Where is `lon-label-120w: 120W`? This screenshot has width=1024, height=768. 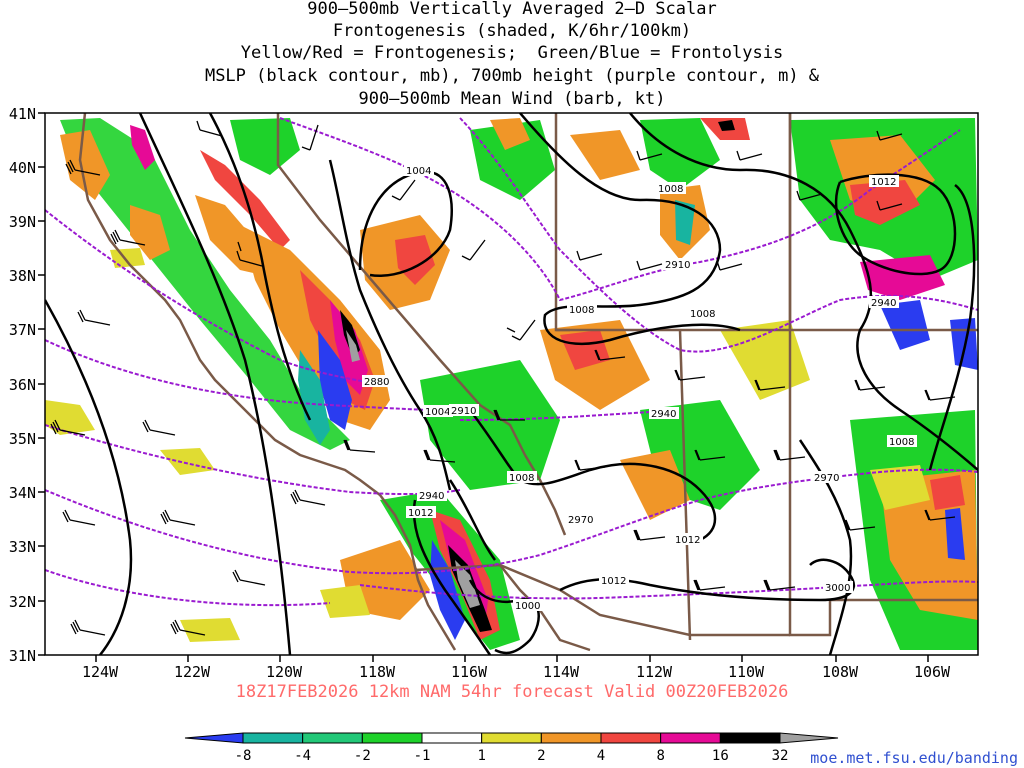 lon-label-120w: 120W is located at coordinates (284, 672).